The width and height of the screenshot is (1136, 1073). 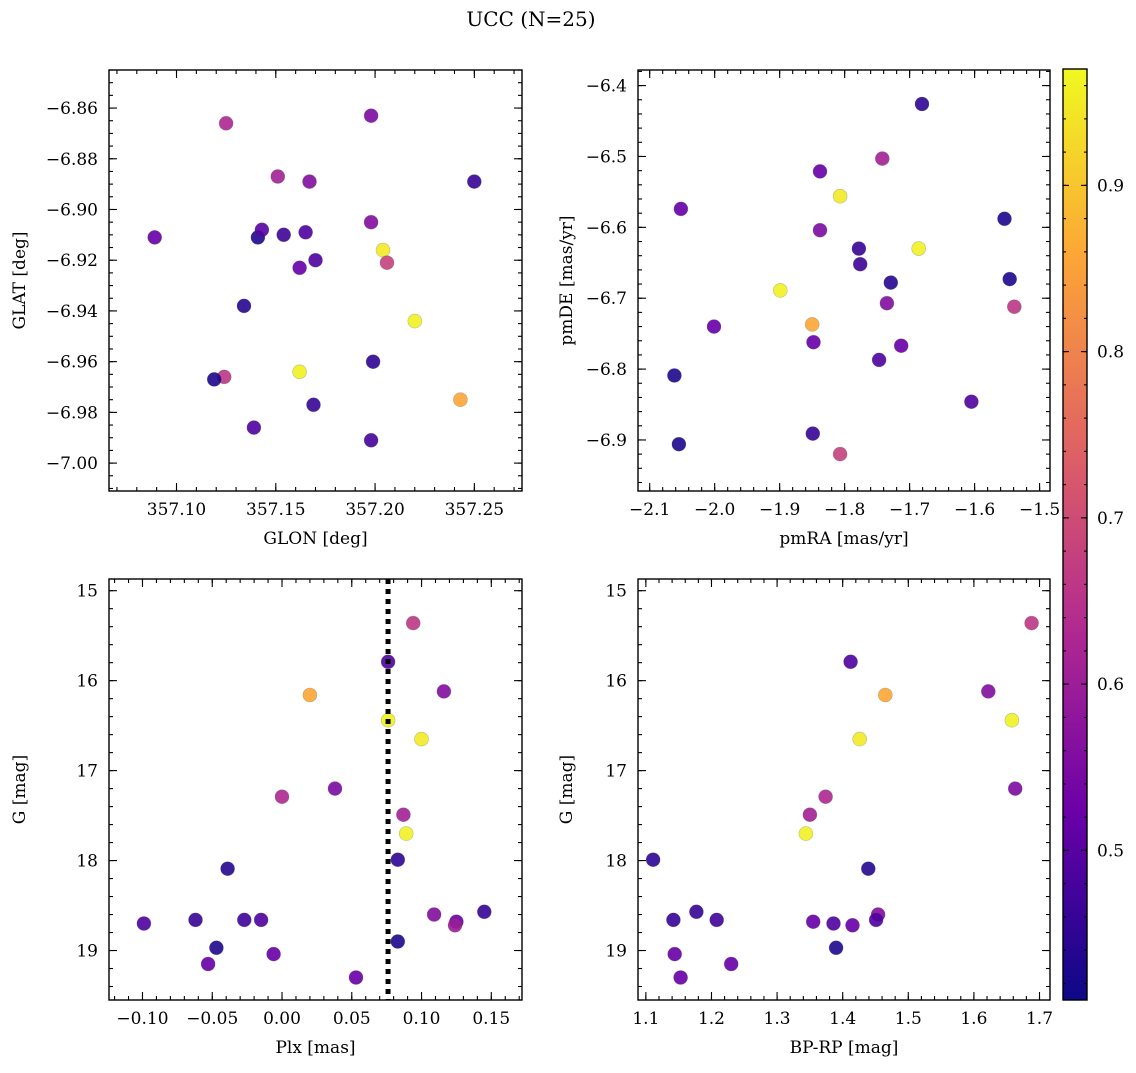 What do you see at coordinates (1110, 519) in the screenshot?
I see `colorbar-tick-label: 0.7` at bounding box center [1110, 519].